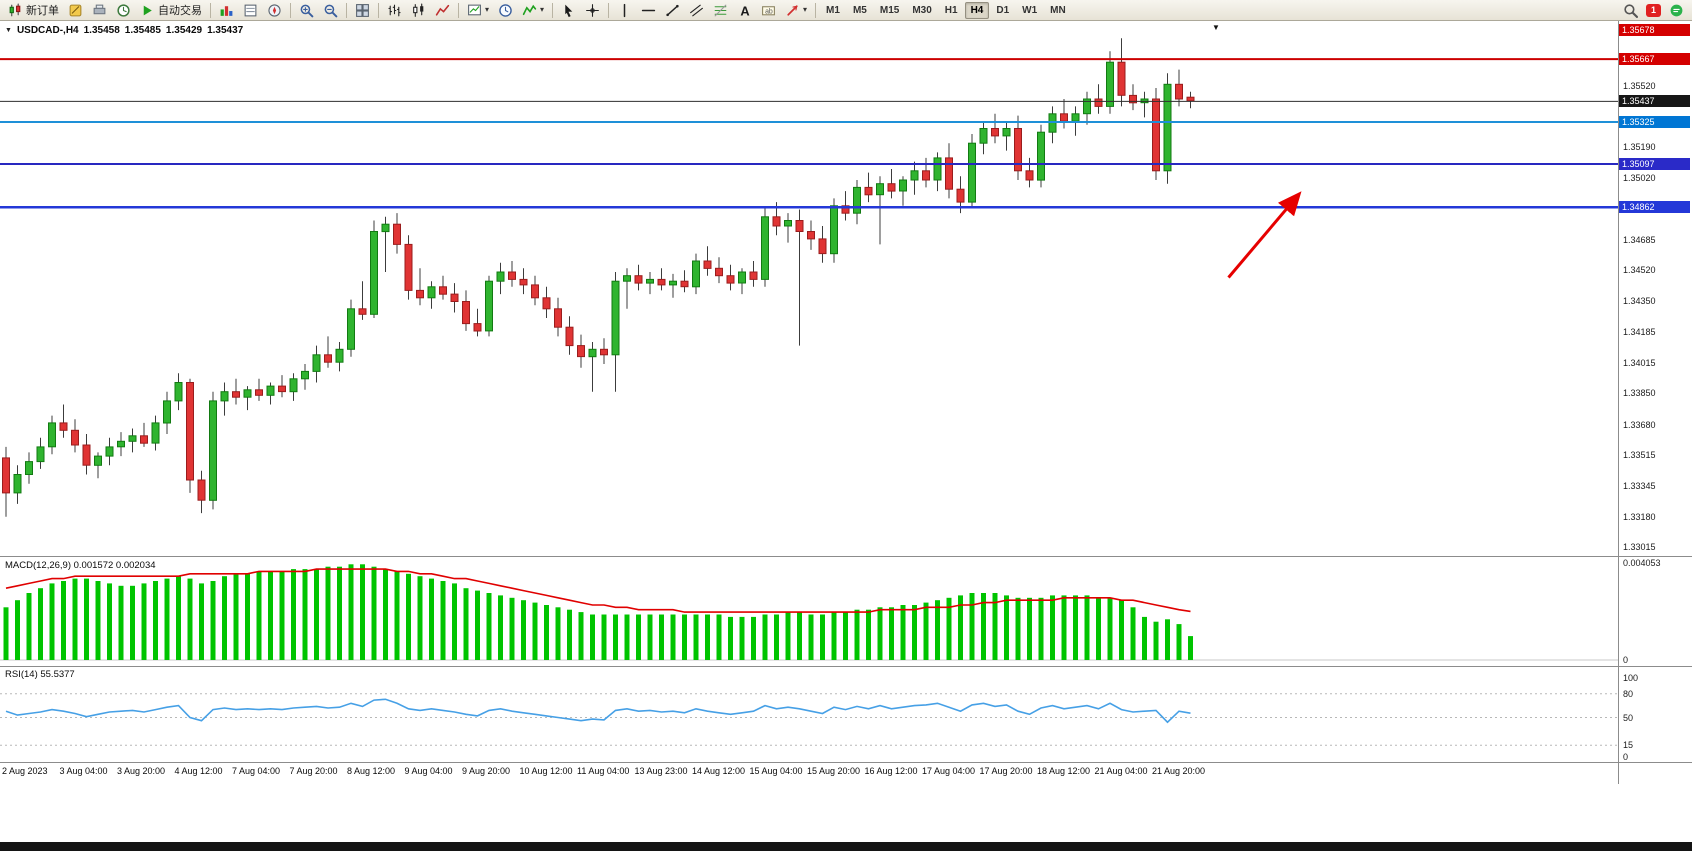 The width and height of the screenshot is (1692, 851). I want to click on text-label-button: ab, so click(768, 10).